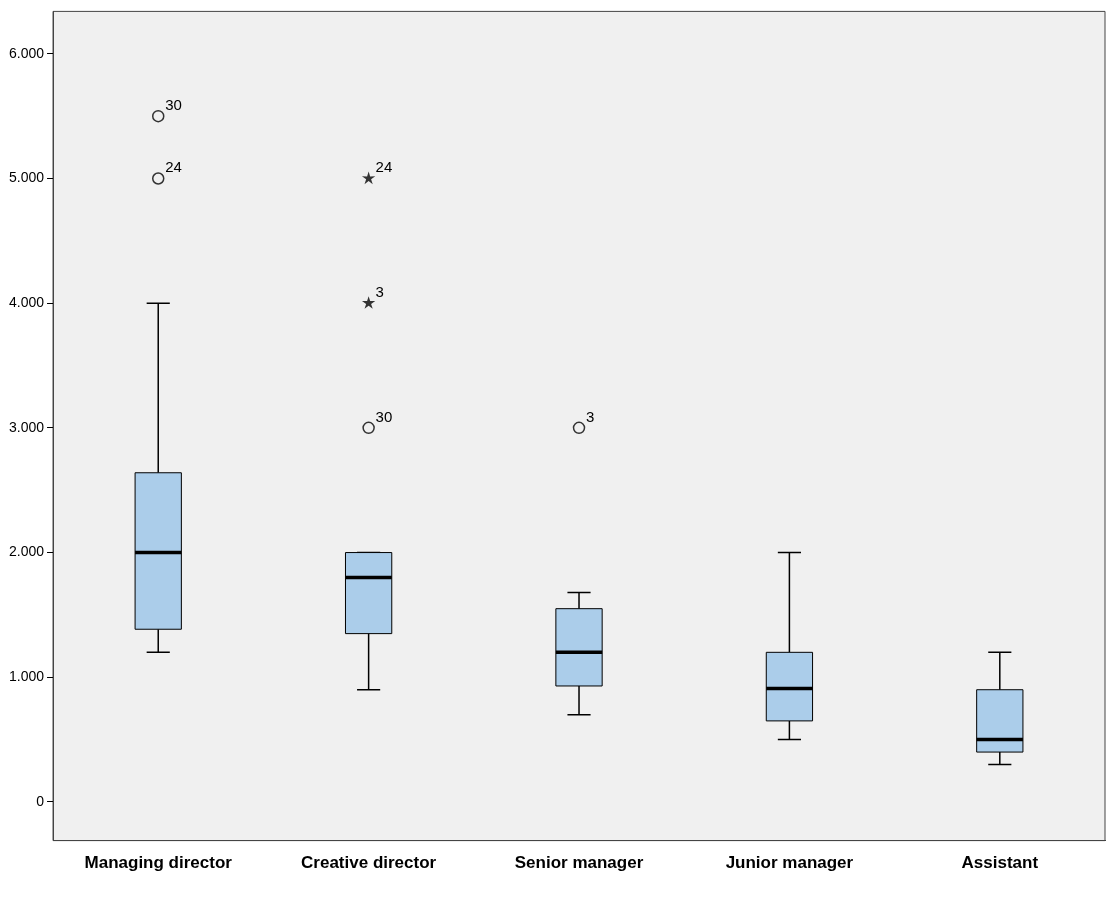 This screenshot has width=1108, height=897. What do you see at coordinates (40, 800) in the screenshot?
I see `y-tick-label: 0` at bounding box center [40, 800].